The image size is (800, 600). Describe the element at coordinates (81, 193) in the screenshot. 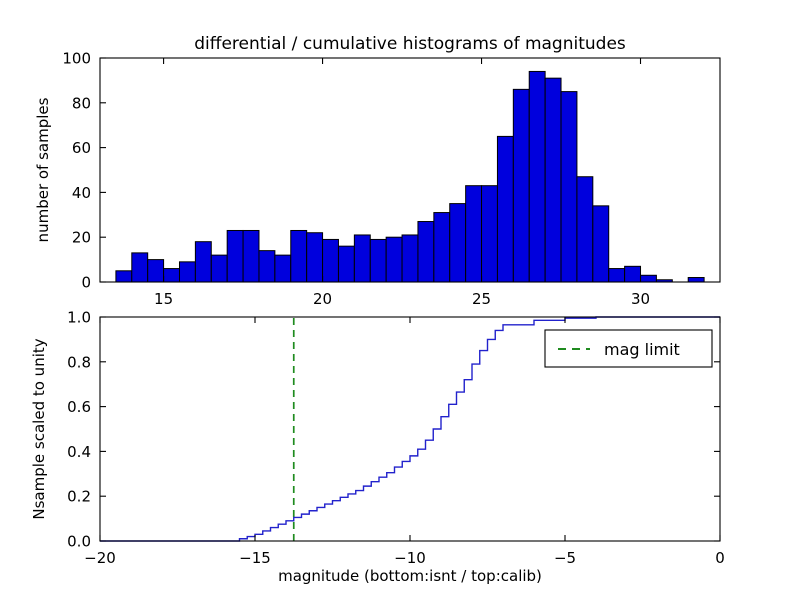

I see `y-tick-label: 40` at that location.